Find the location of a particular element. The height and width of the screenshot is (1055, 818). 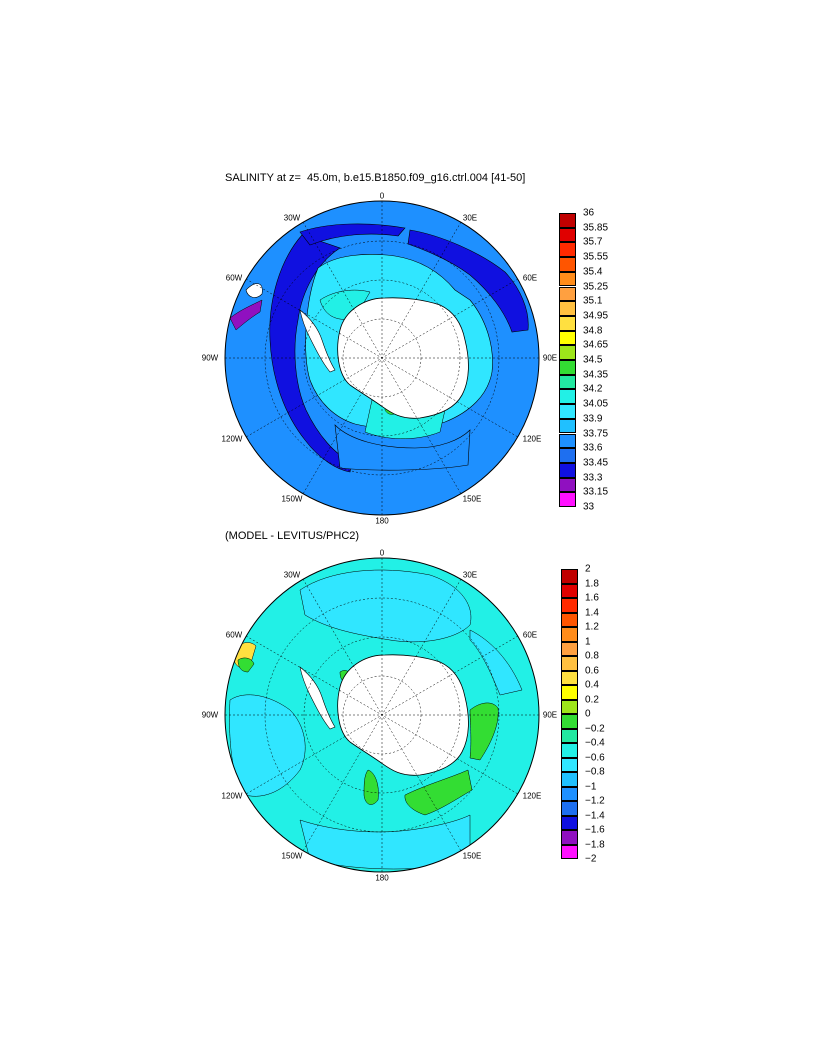

top-colorbar-label: 36 is located at coordinates (589, 213).